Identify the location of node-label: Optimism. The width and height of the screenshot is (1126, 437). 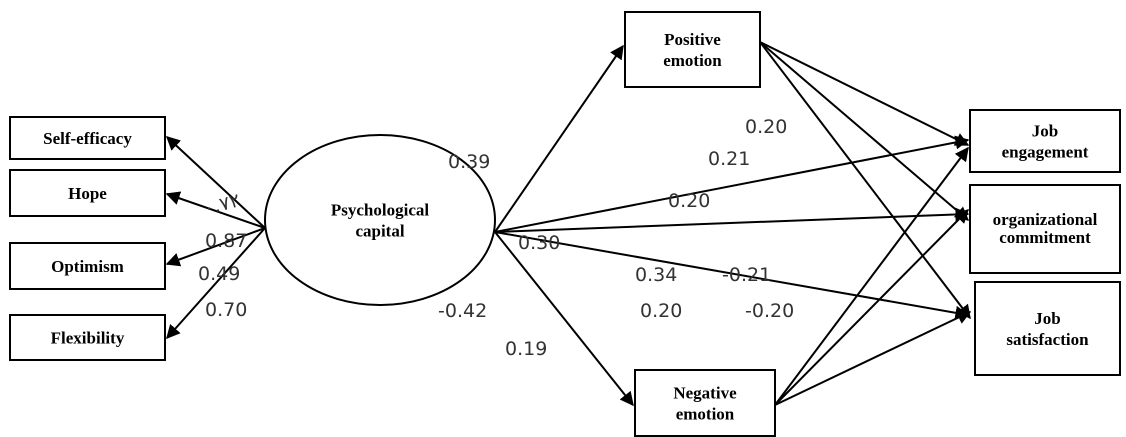
(87, 266).